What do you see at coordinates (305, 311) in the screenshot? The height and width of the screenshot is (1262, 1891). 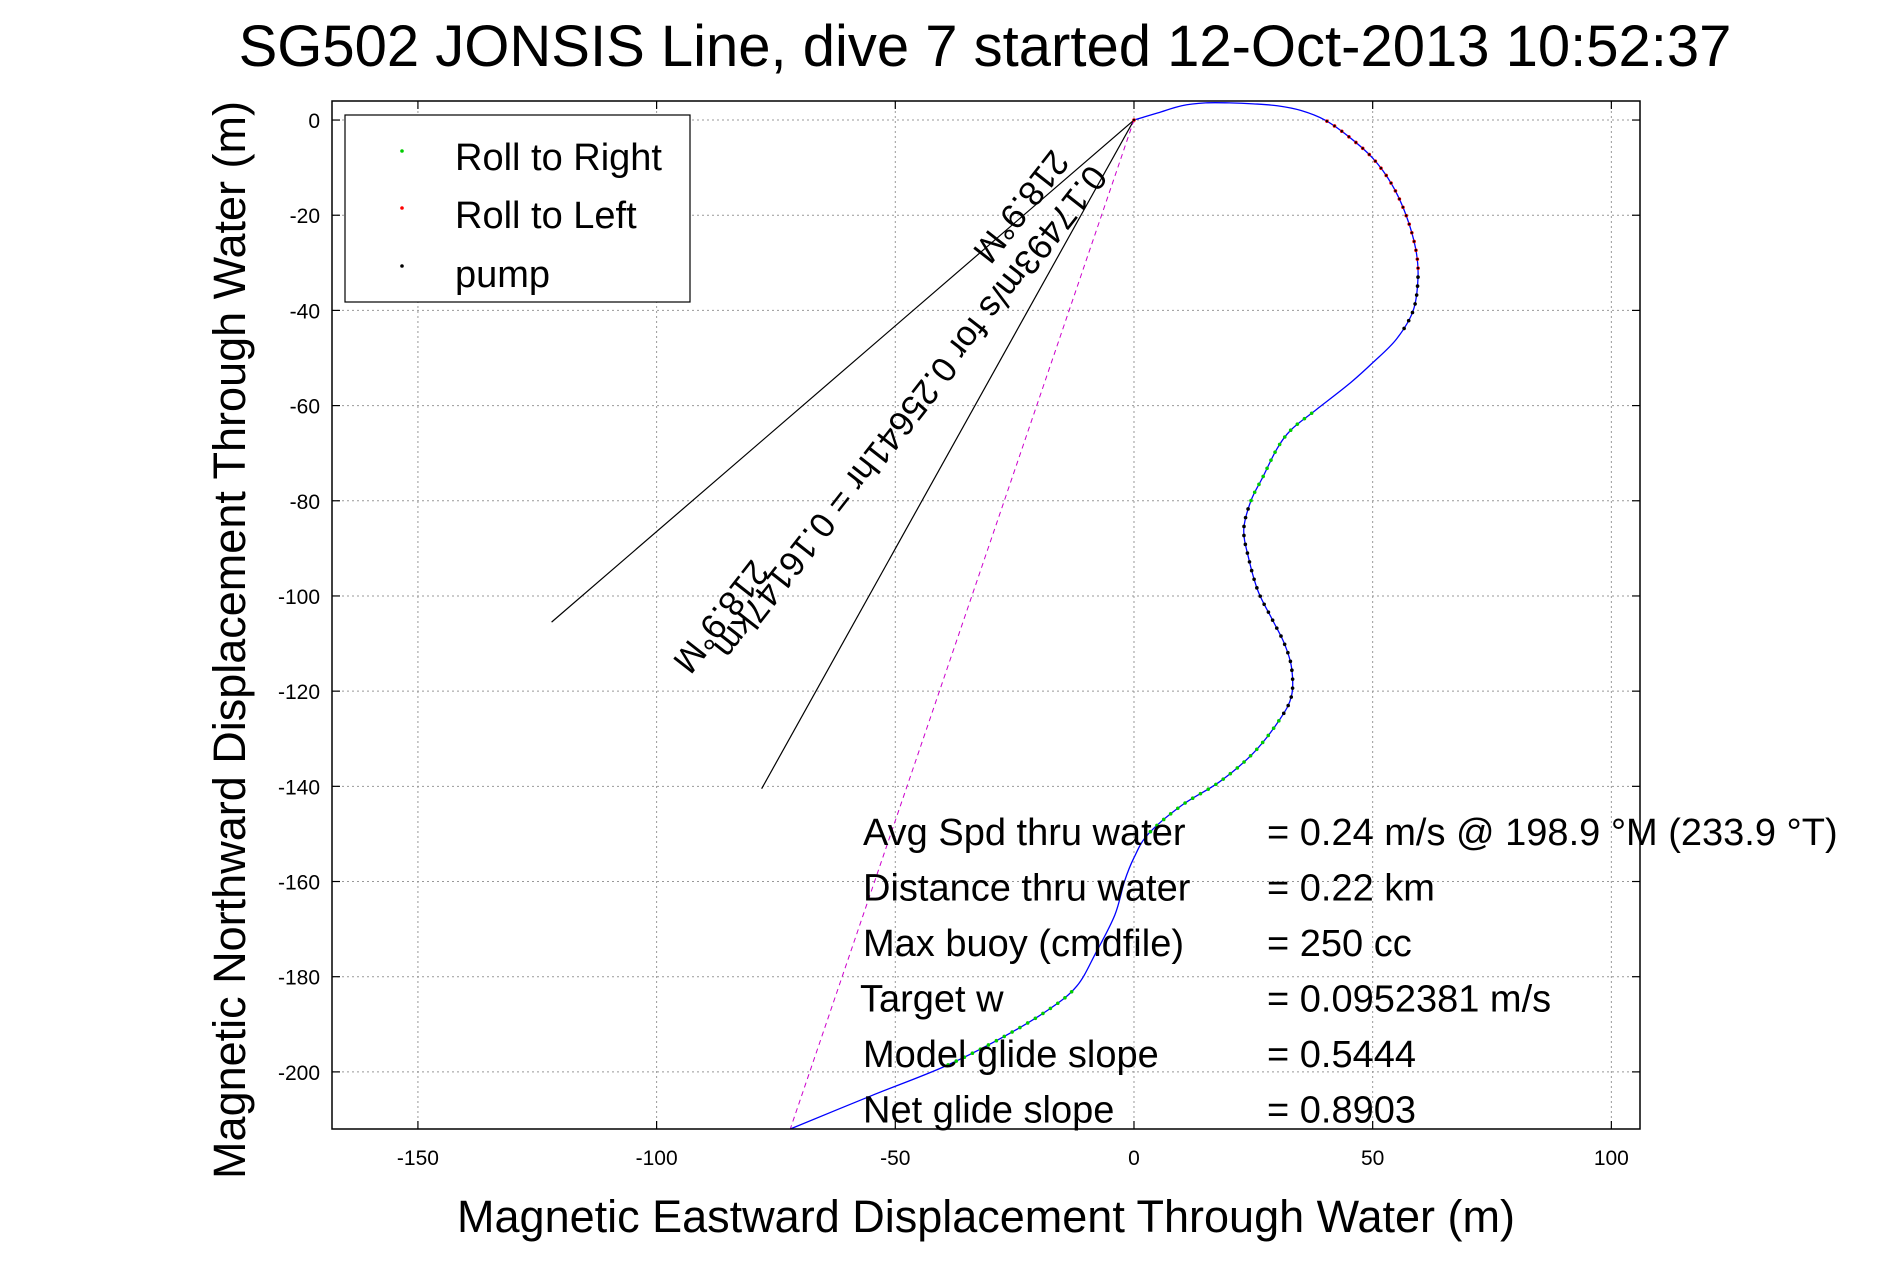 I see `y-tick-label: -40` at bounding box center [305, 311].